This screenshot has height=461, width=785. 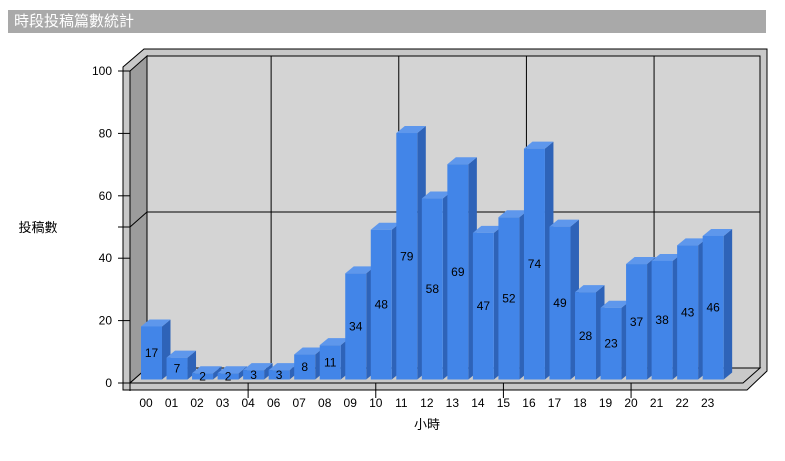 I want to click on x-category-label: 16, so click(x=529, y=403).